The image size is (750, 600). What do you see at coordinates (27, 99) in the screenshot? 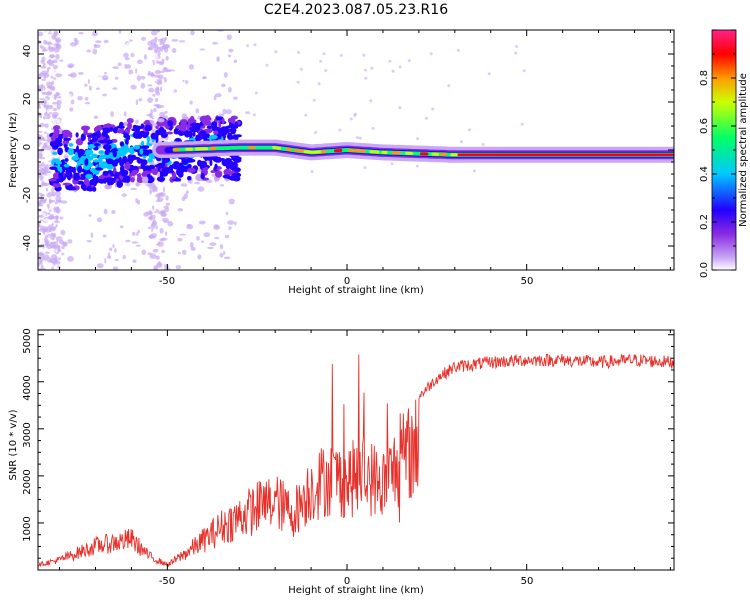
I see `spec-ytick-20: 20` at bounding box center [27, 99].